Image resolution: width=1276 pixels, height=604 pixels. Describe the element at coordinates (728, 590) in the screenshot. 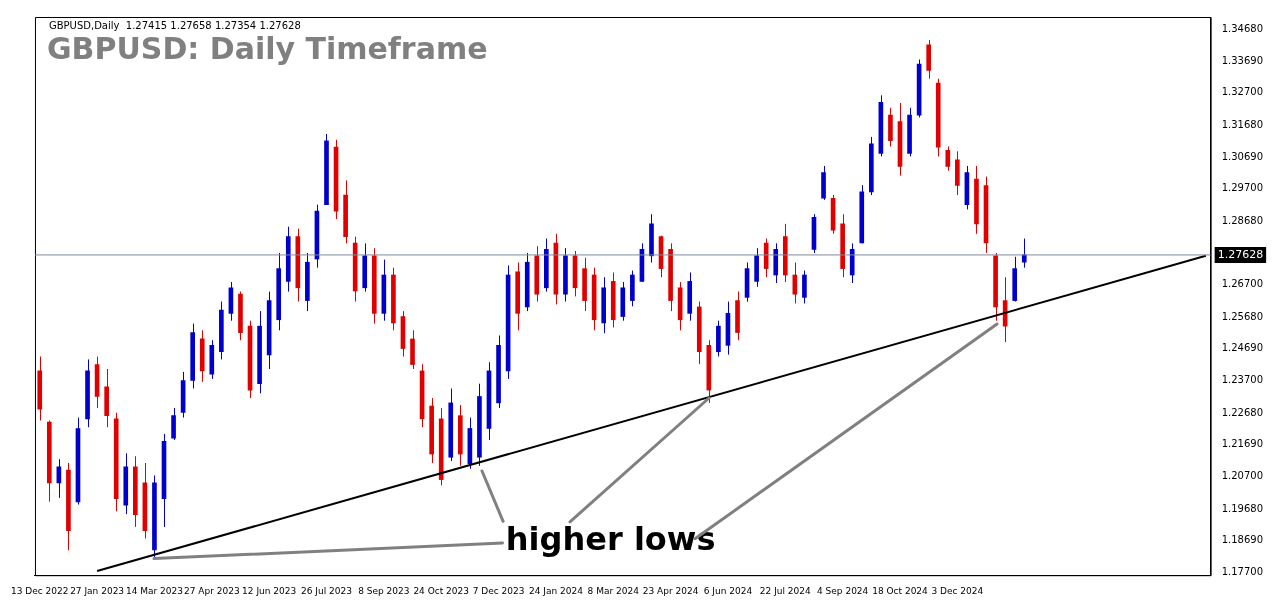

I see `x-tick-label: 6 Jun 2024` at that location.